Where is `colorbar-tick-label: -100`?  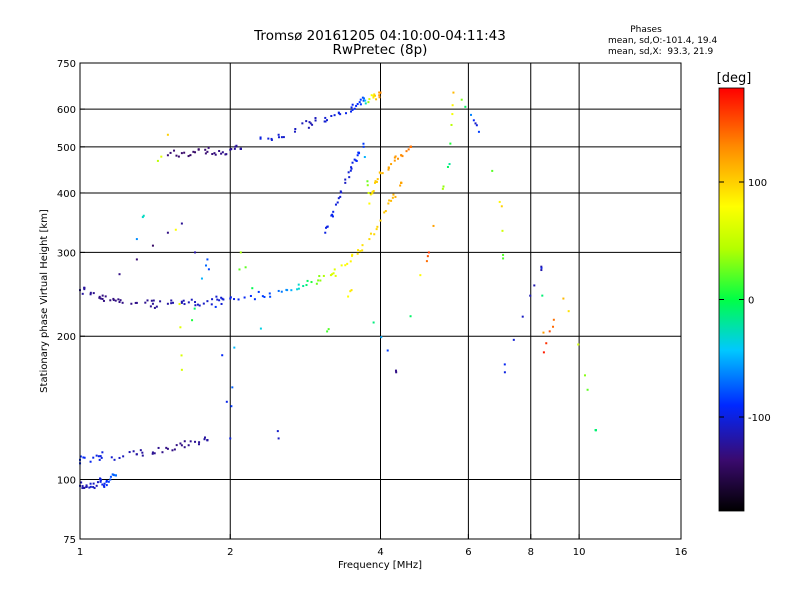 colorbar-tick-label: -100 is located at coordinates (759, 418).